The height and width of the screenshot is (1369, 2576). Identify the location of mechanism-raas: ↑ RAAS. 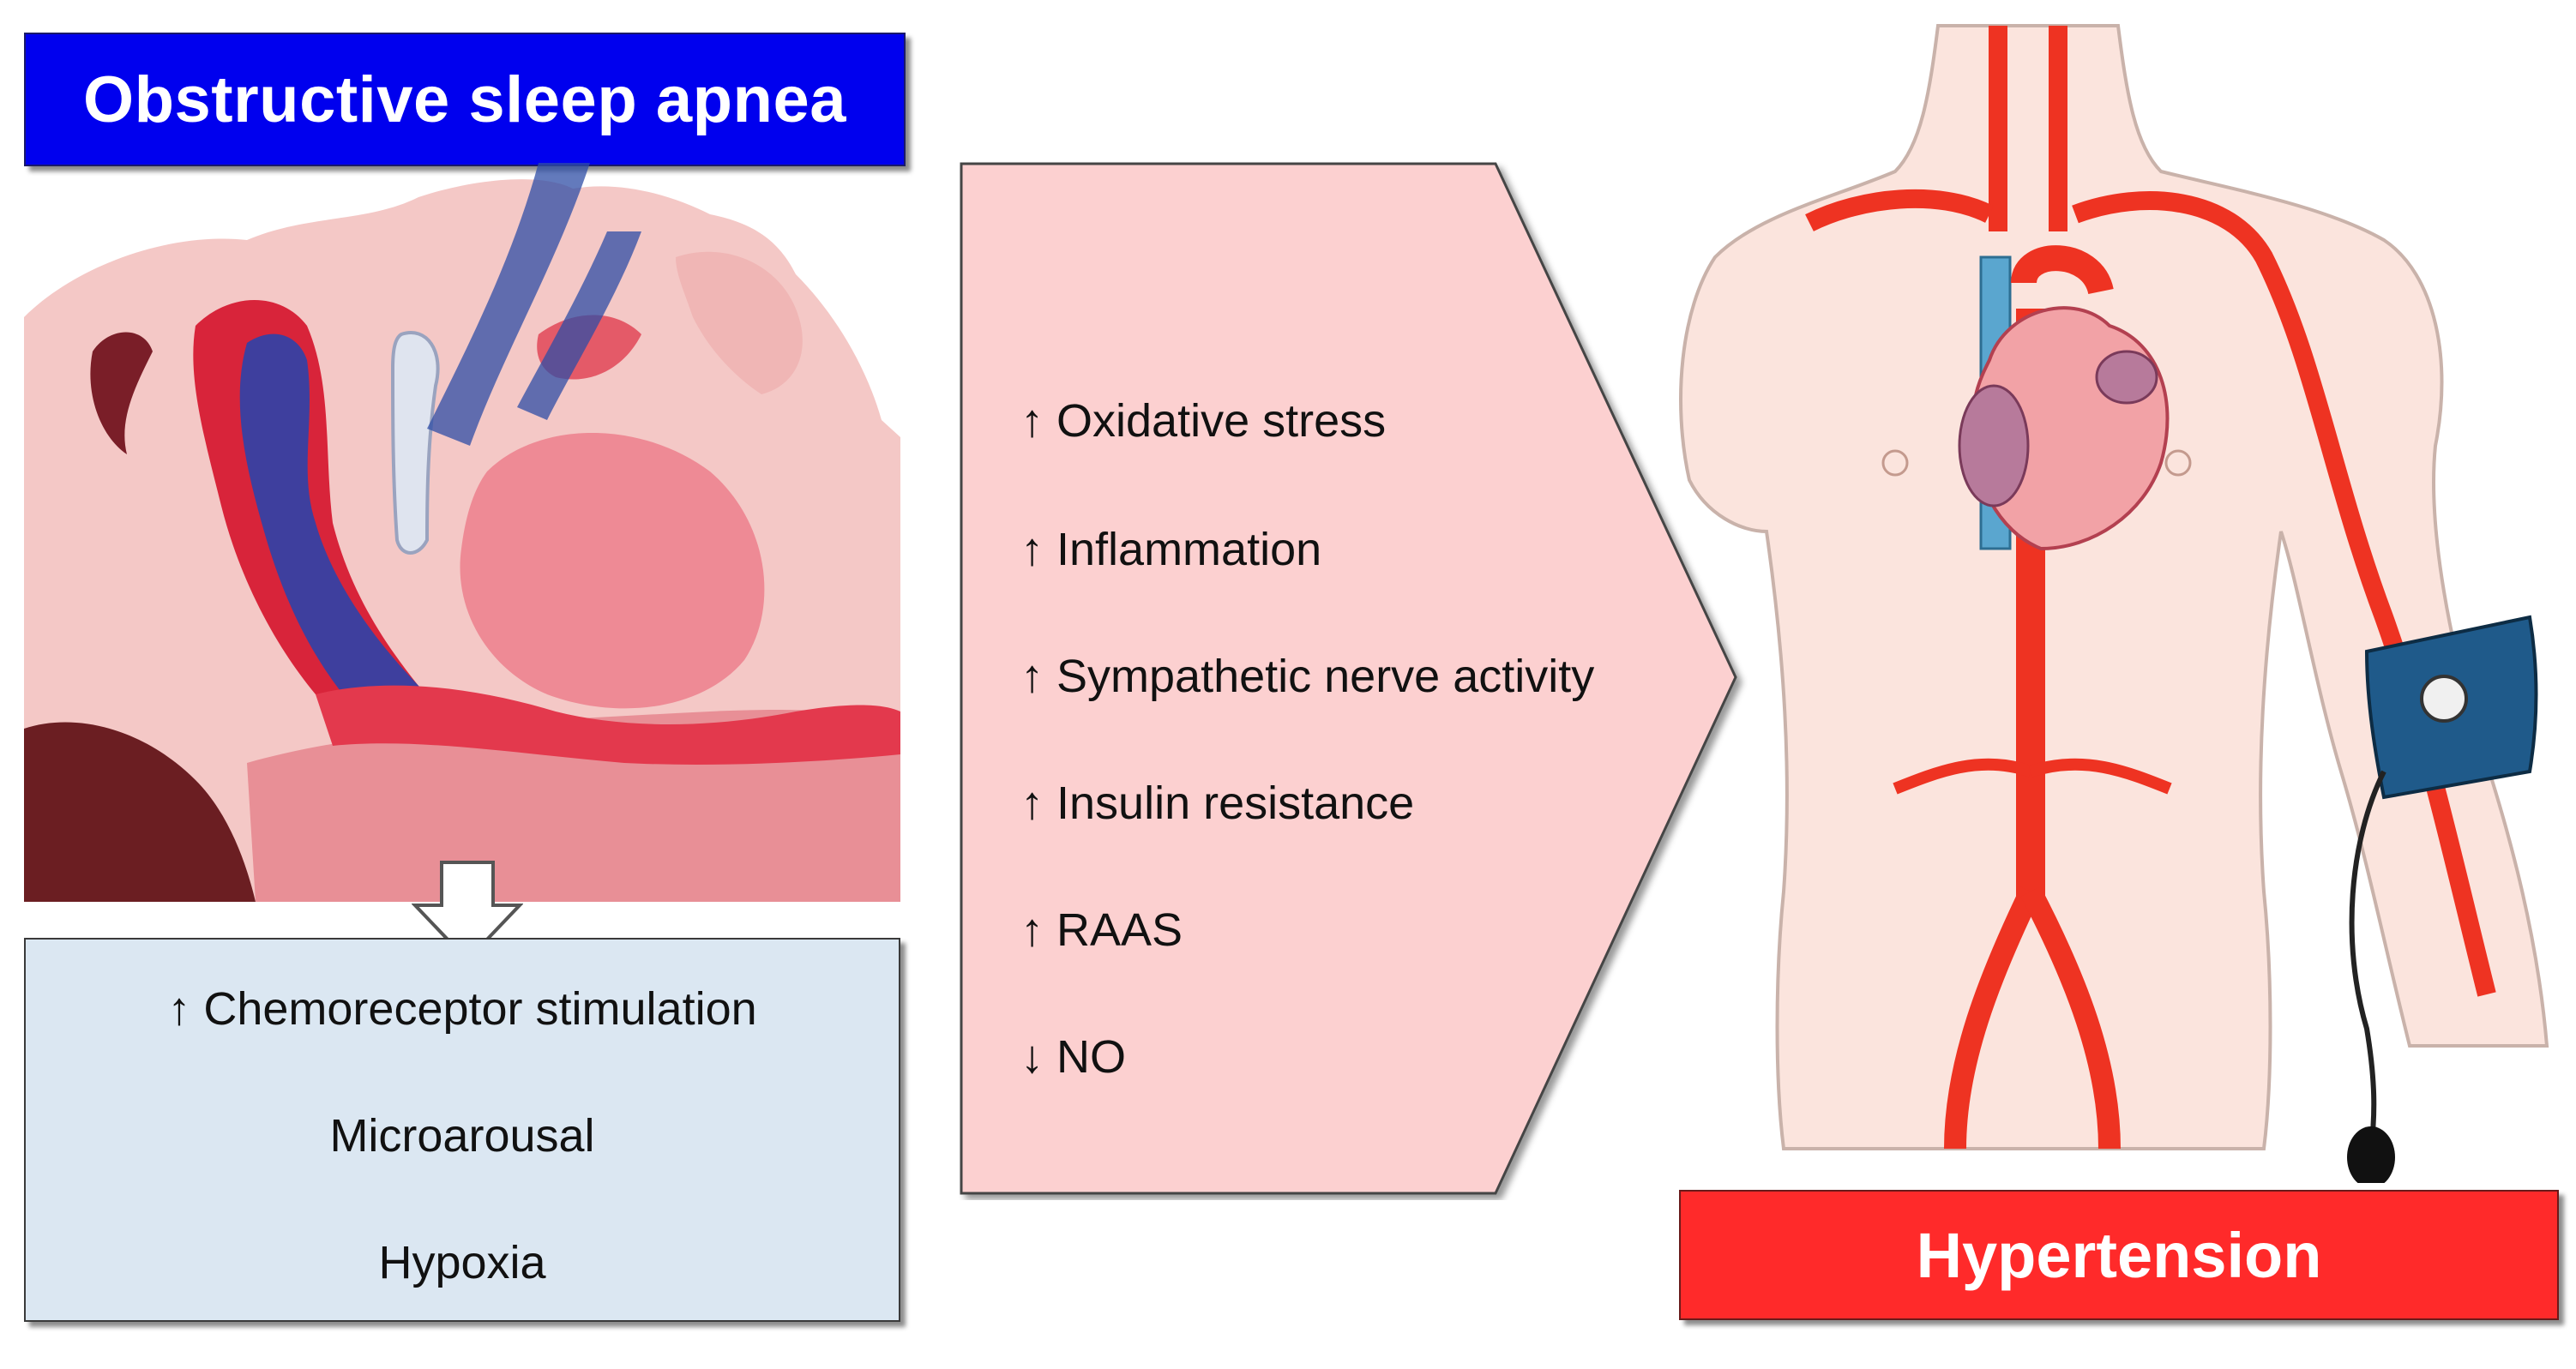
(1101, 930).